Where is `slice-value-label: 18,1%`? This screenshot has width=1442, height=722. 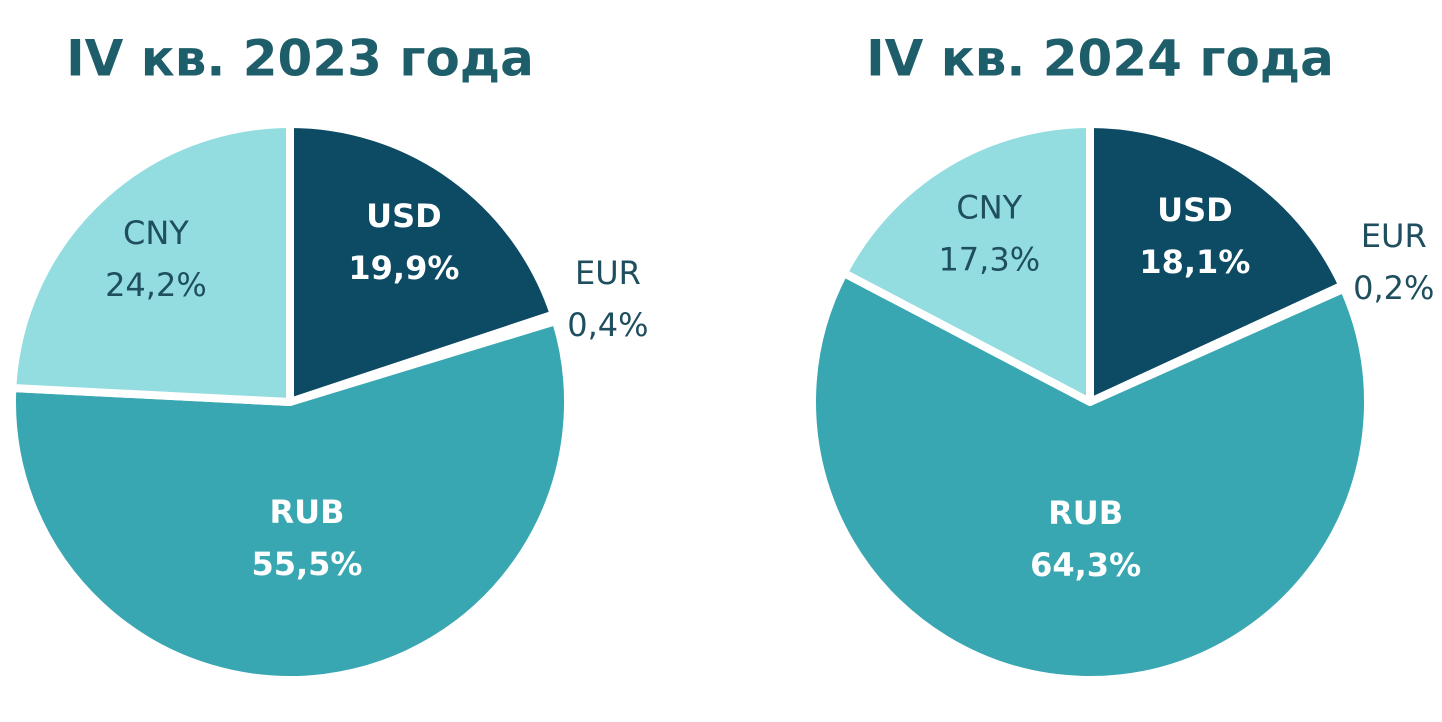 slice-value-label: 18,1% is located at coordinates (1194, 262).